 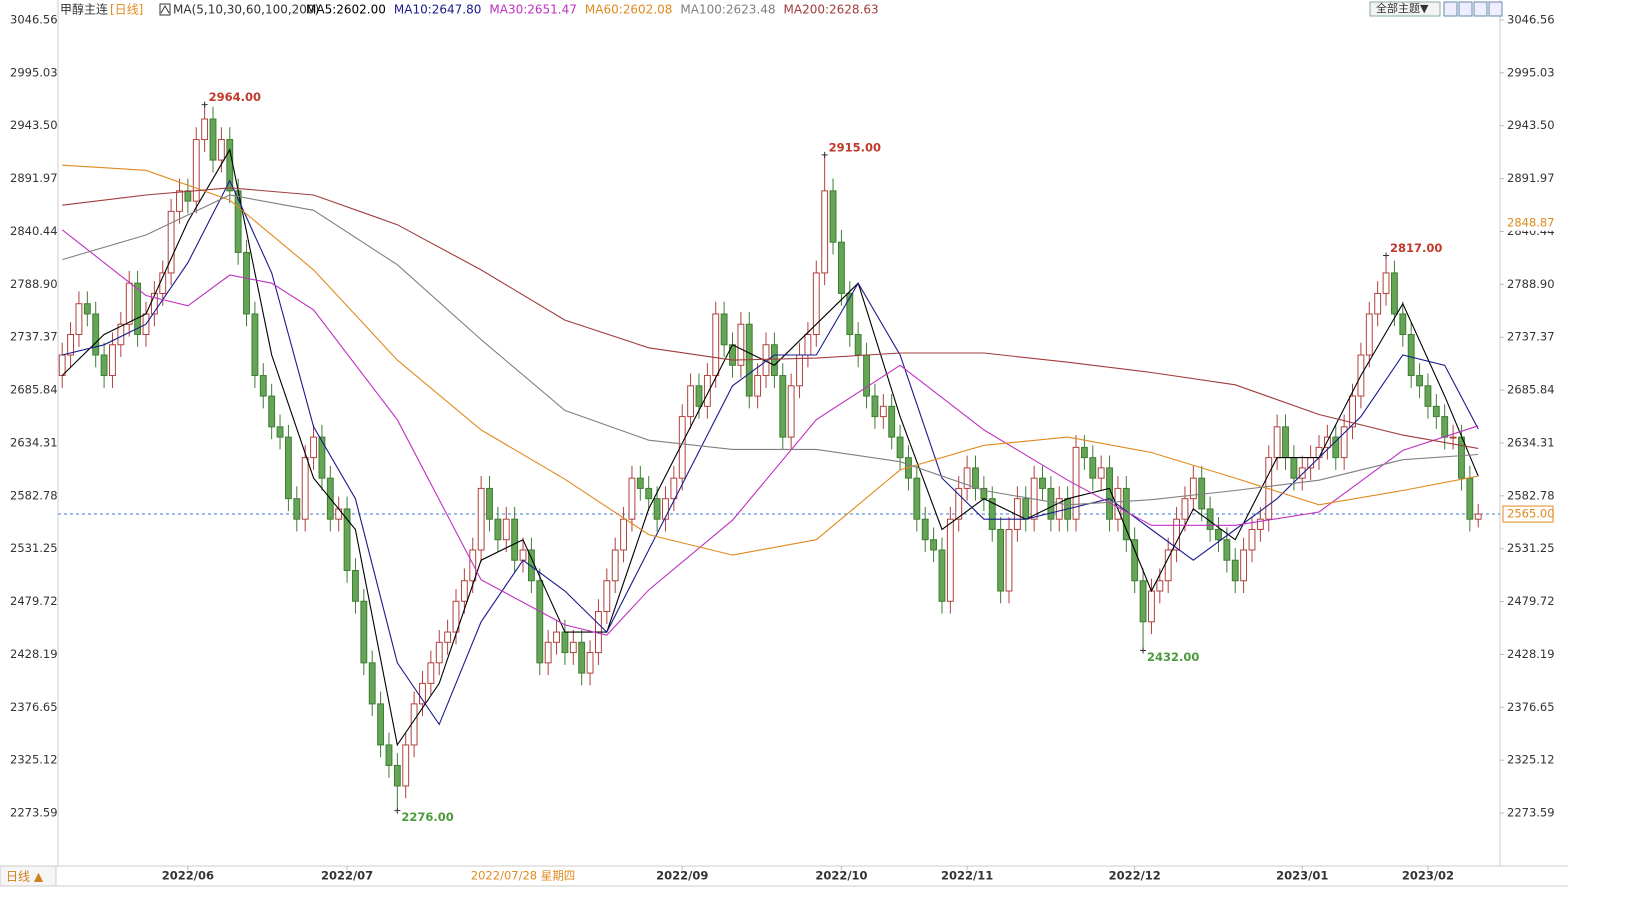 What do you see at coordinates (533, 10) in the screenshot?
I see `legend-entry: MA30:2651.47` at bounding box center [533, 10].